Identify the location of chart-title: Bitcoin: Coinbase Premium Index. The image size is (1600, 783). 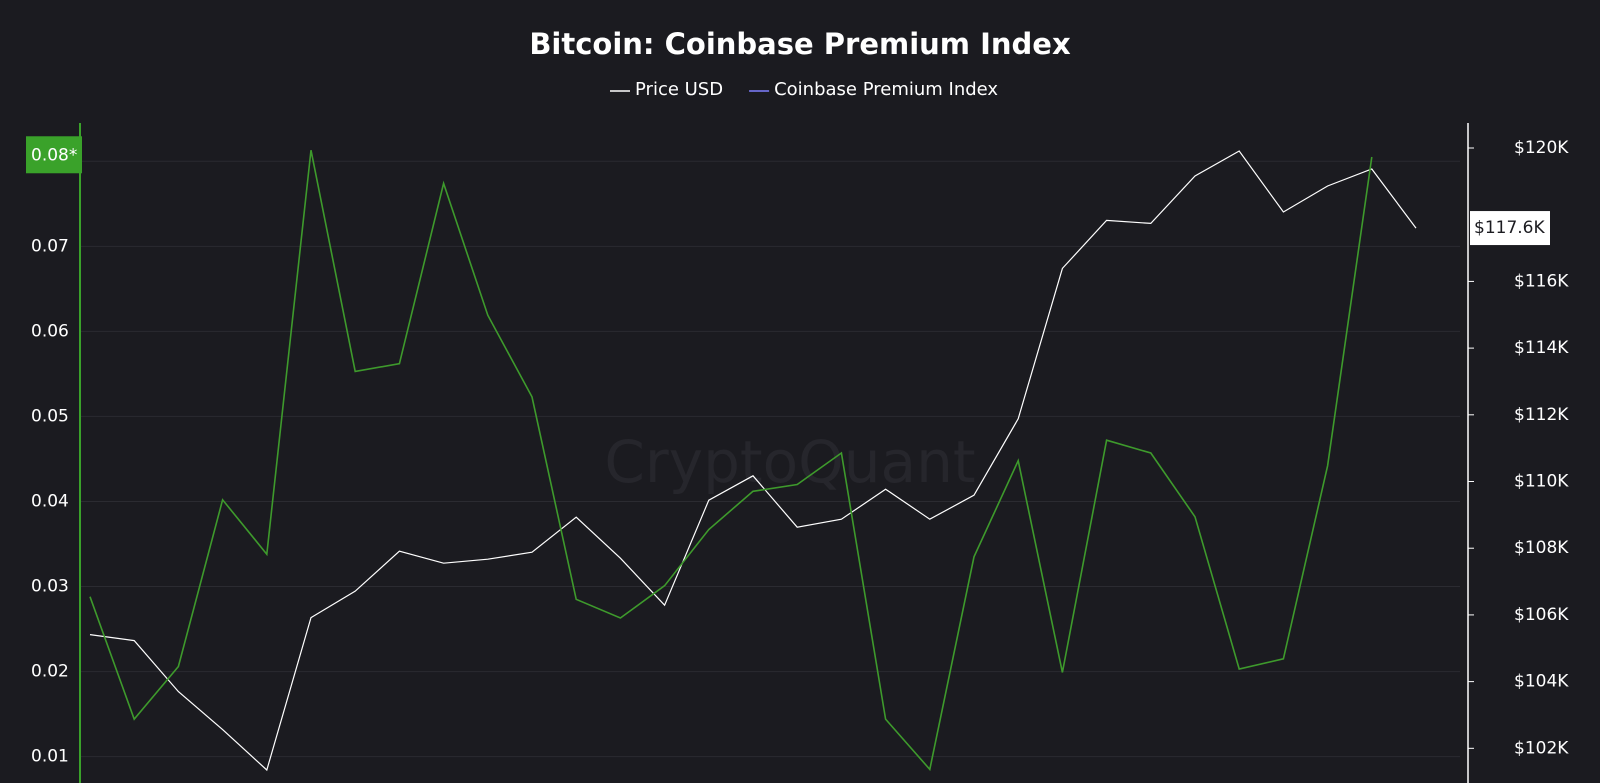
(800, 44).